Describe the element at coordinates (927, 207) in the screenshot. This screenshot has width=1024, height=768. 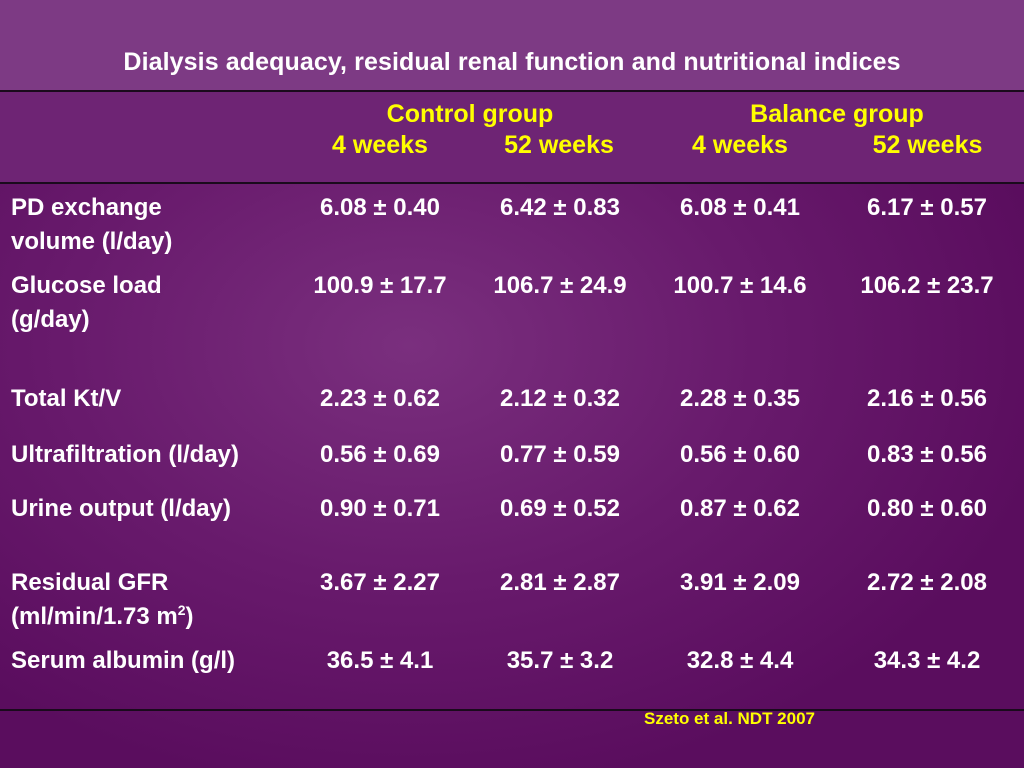
I see `table-cell: 6.17 ± 0.57` at that location.